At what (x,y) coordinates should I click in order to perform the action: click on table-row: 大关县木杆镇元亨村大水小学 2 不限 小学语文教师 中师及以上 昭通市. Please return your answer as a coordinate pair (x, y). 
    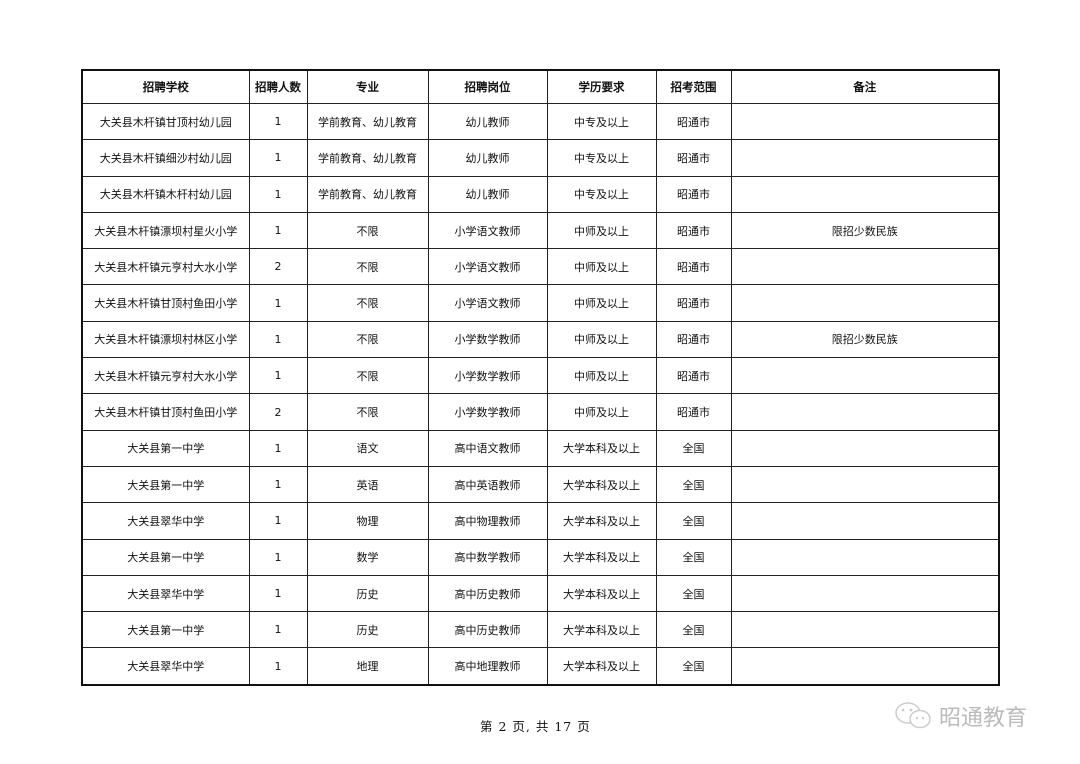
    Looking at the image, I should click on (540, 267).